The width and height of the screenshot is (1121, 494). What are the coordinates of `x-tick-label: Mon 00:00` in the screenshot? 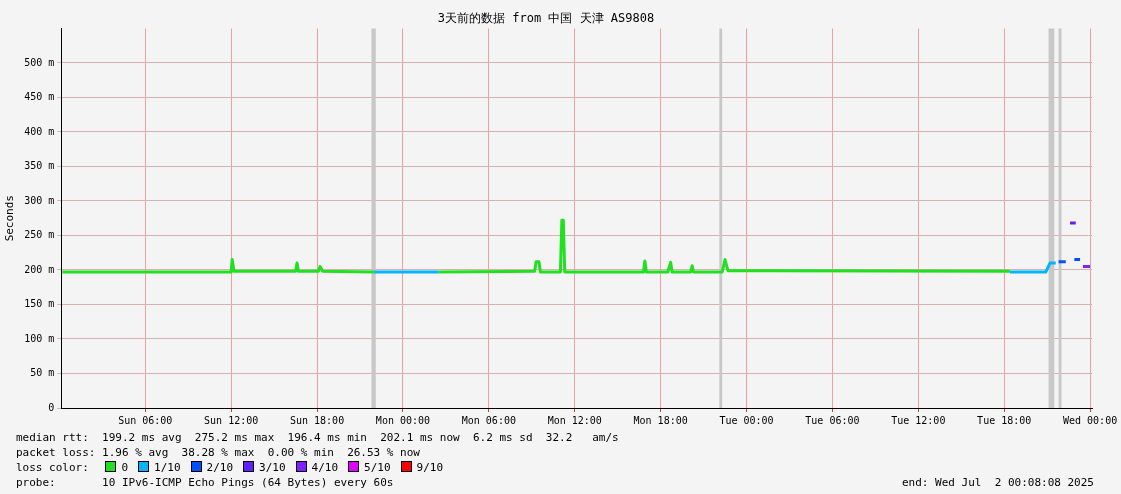 It's located at (403, 420).